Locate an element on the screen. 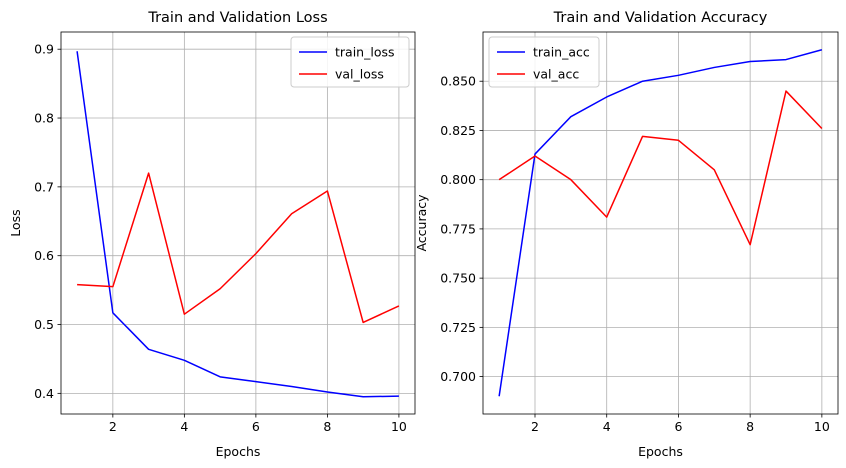 Image resolution: width=846 pixels, height=468 pixels. y-tick-label: 0.700 is located at coordinates (458, 376).